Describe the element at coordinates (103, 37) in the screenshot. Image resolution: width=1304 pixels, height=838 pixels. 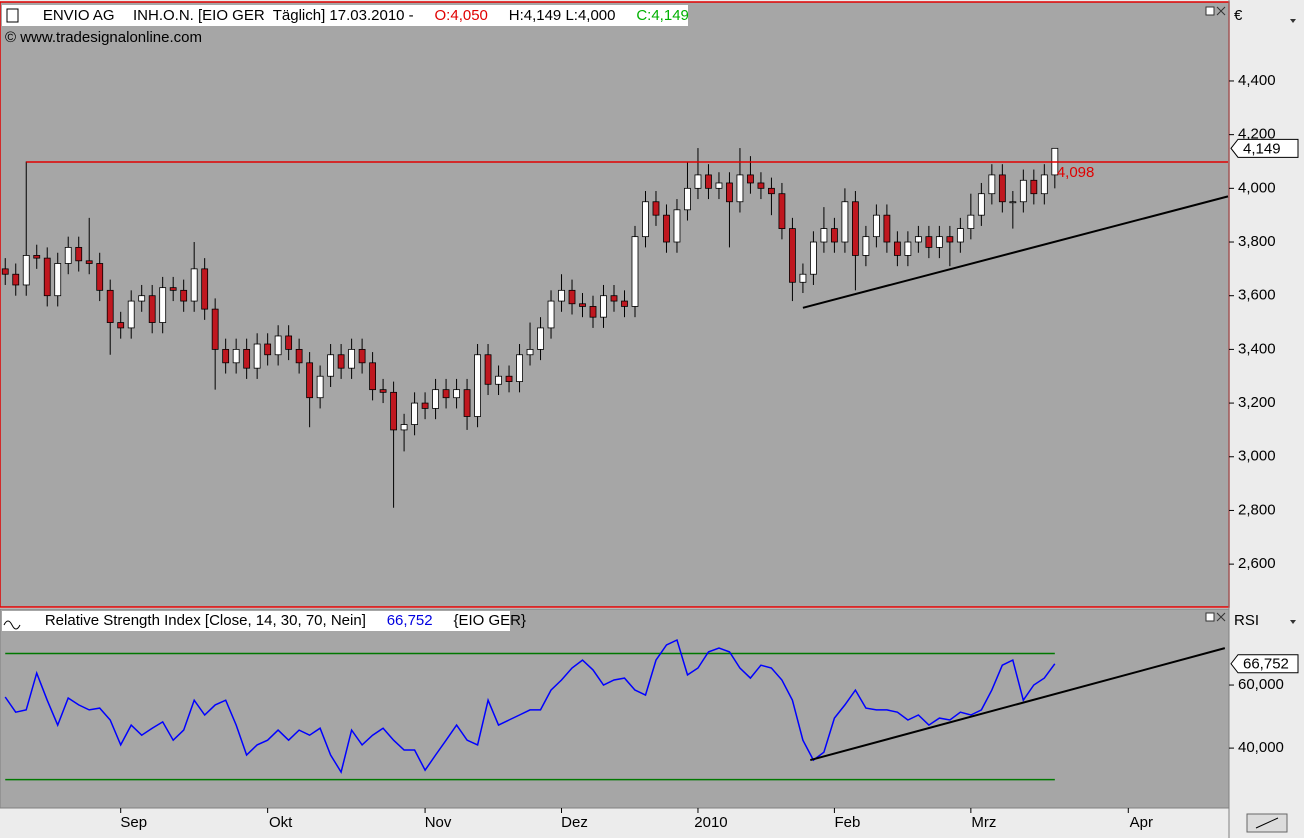
I see `source: © www.tradesignalonline.com` at that location.